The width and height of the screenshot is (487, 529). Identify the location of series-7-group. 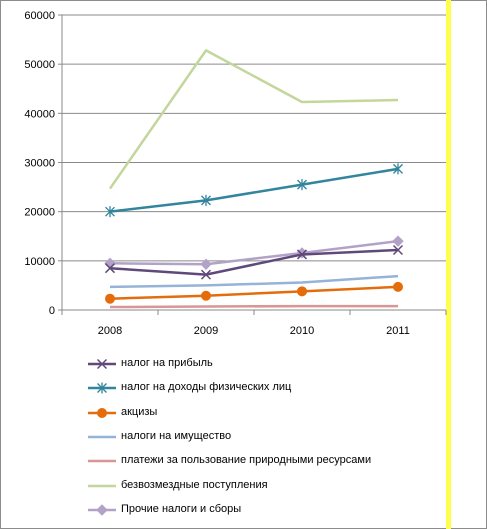
(254, 252).